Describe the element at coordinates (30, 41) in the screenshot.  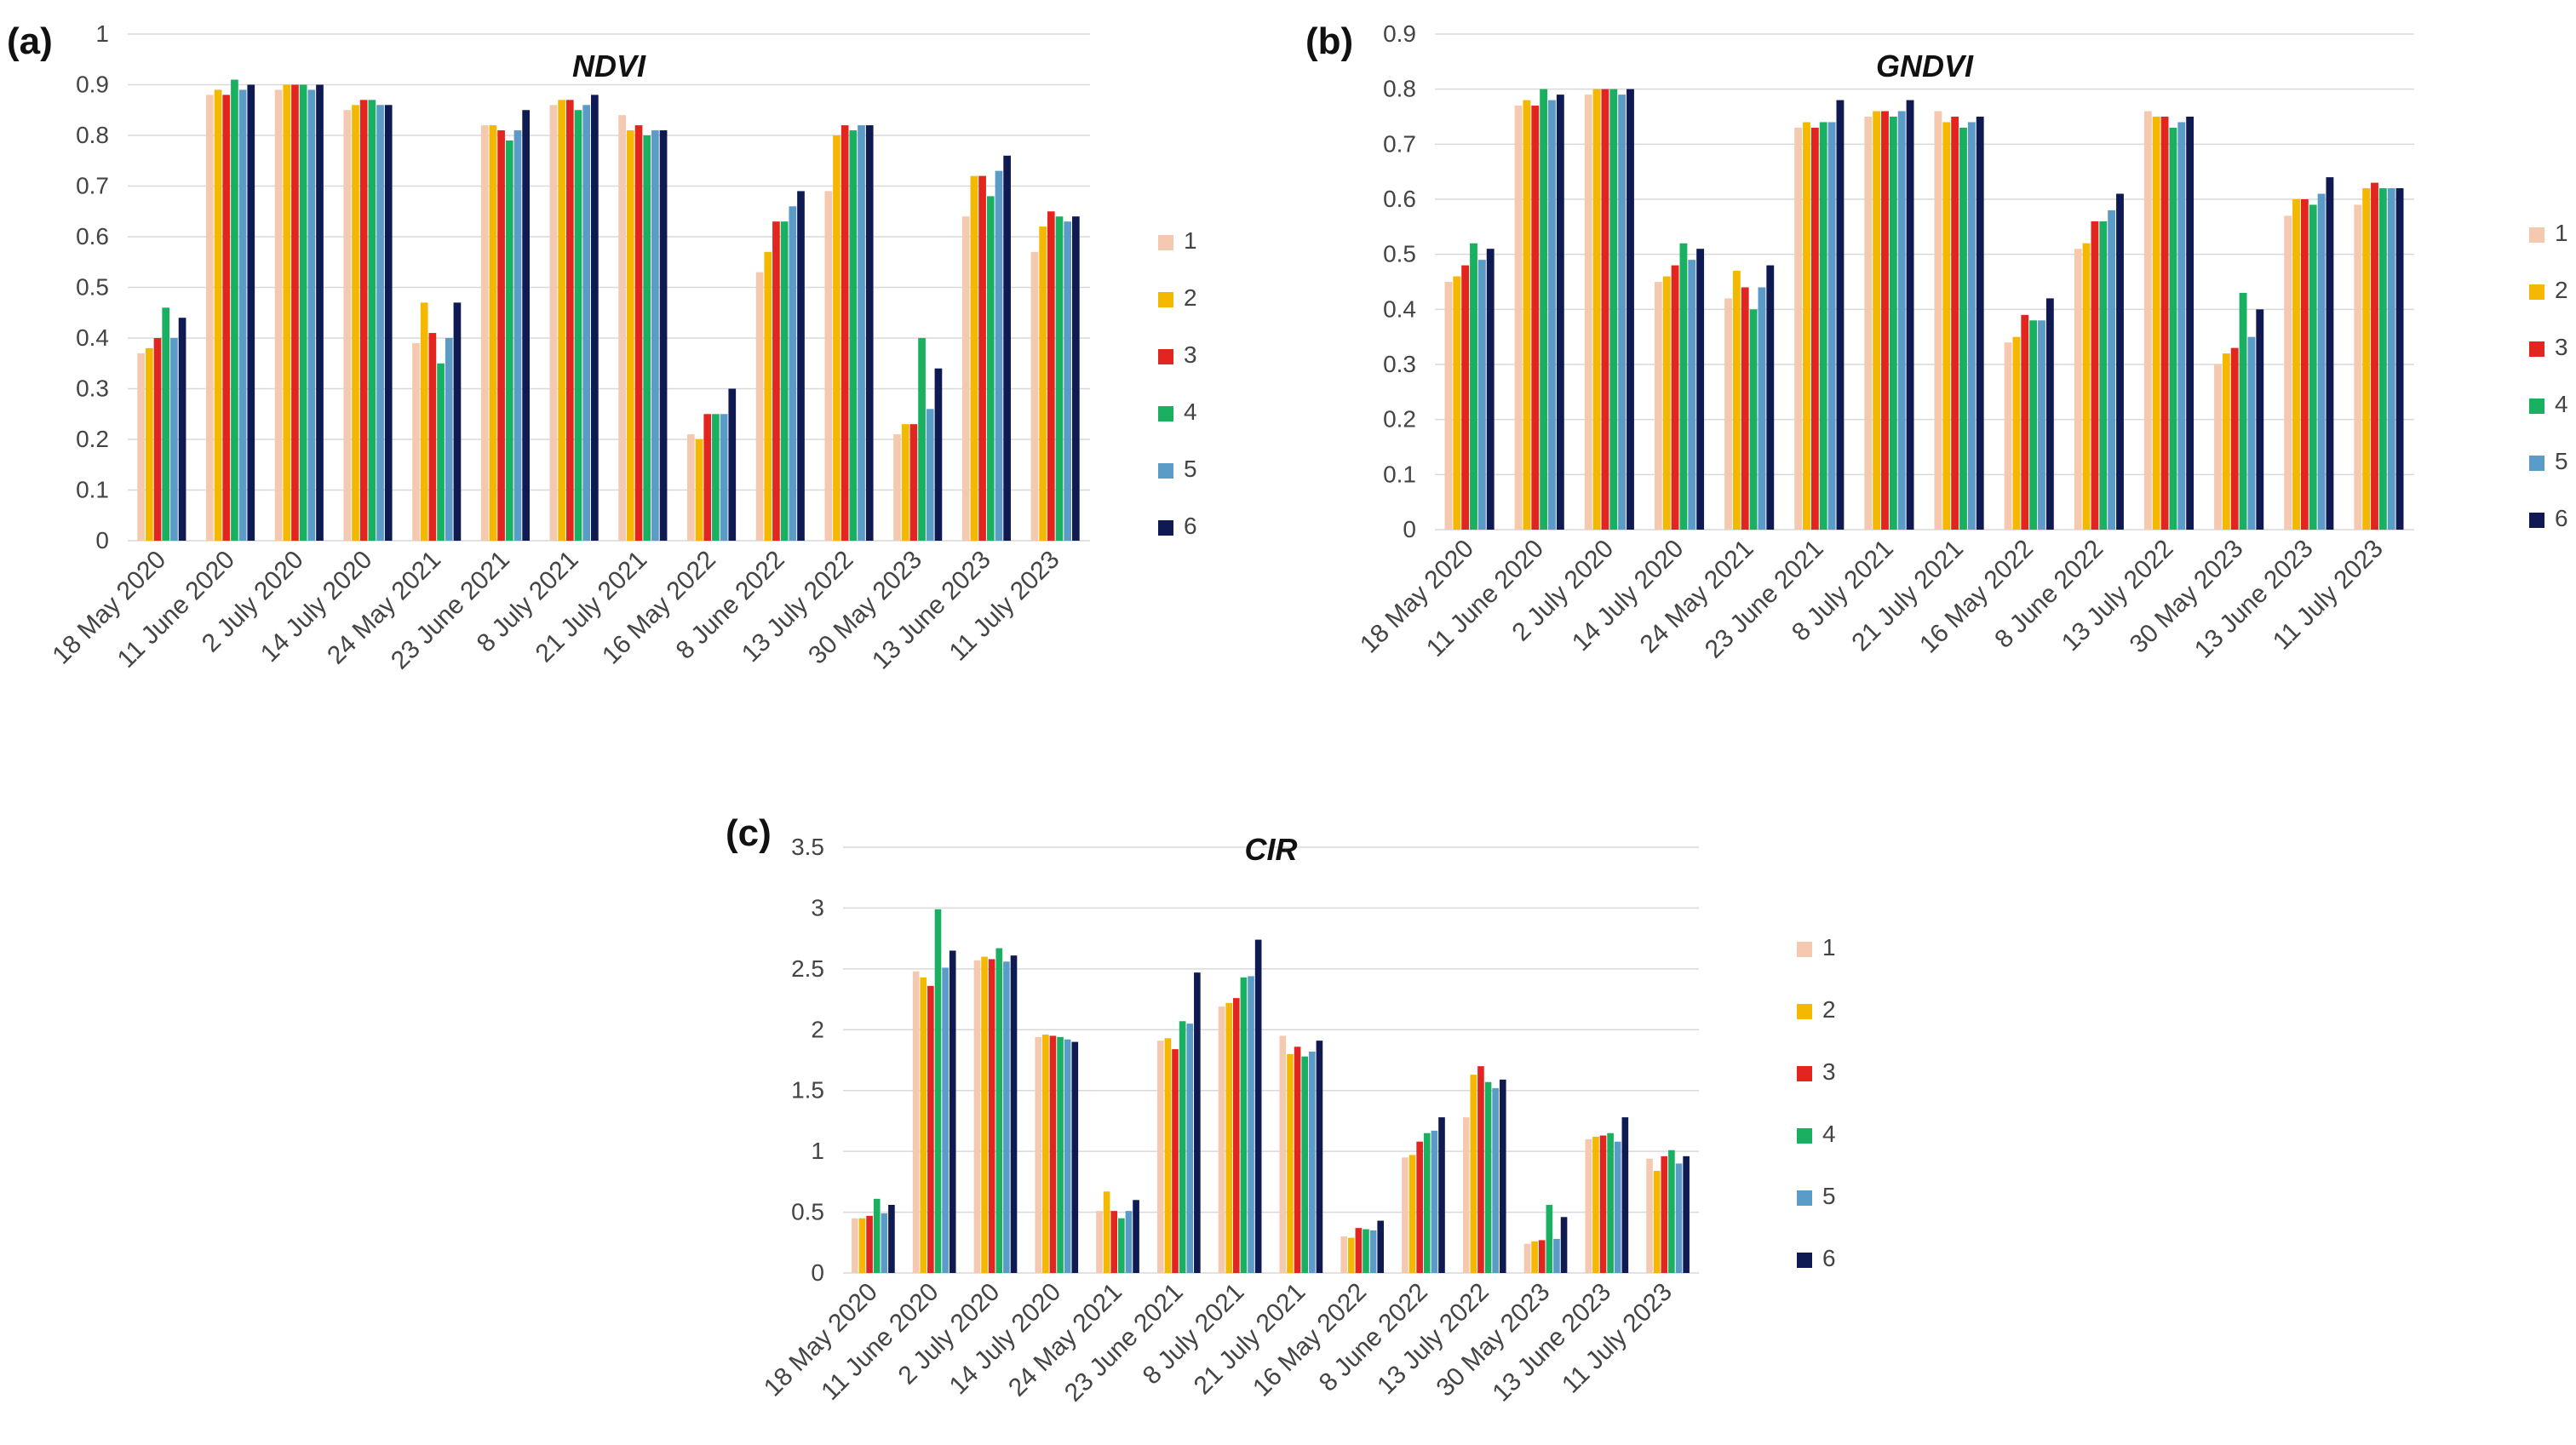
I see `panel-label: (a)` at that location.